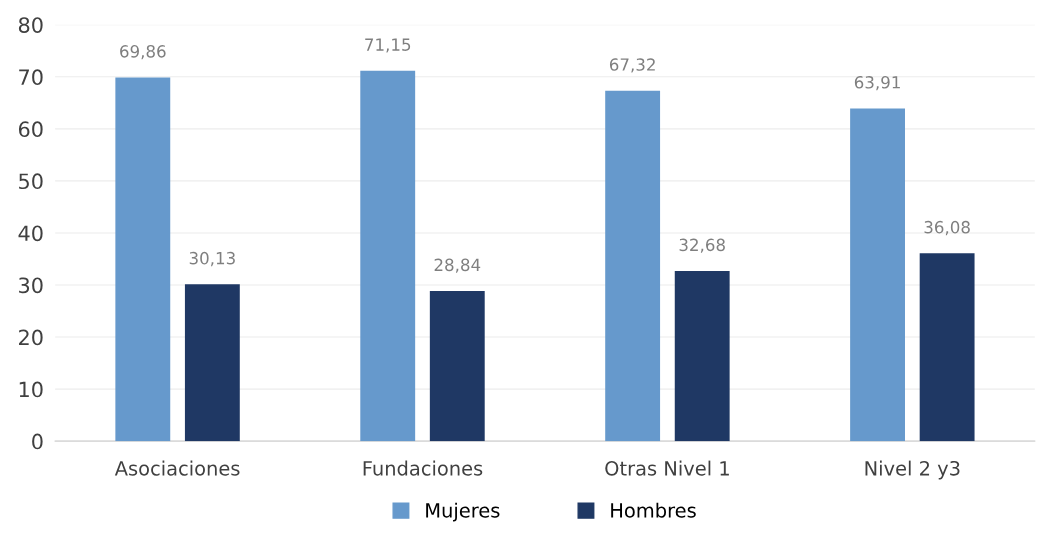 This screenshot has width=1040, height=538. What do you see at coordinates (912, 470) in the screenshot?
I see `x-tick-label: Nivel 2 y3` at bounding box center [912, 470].